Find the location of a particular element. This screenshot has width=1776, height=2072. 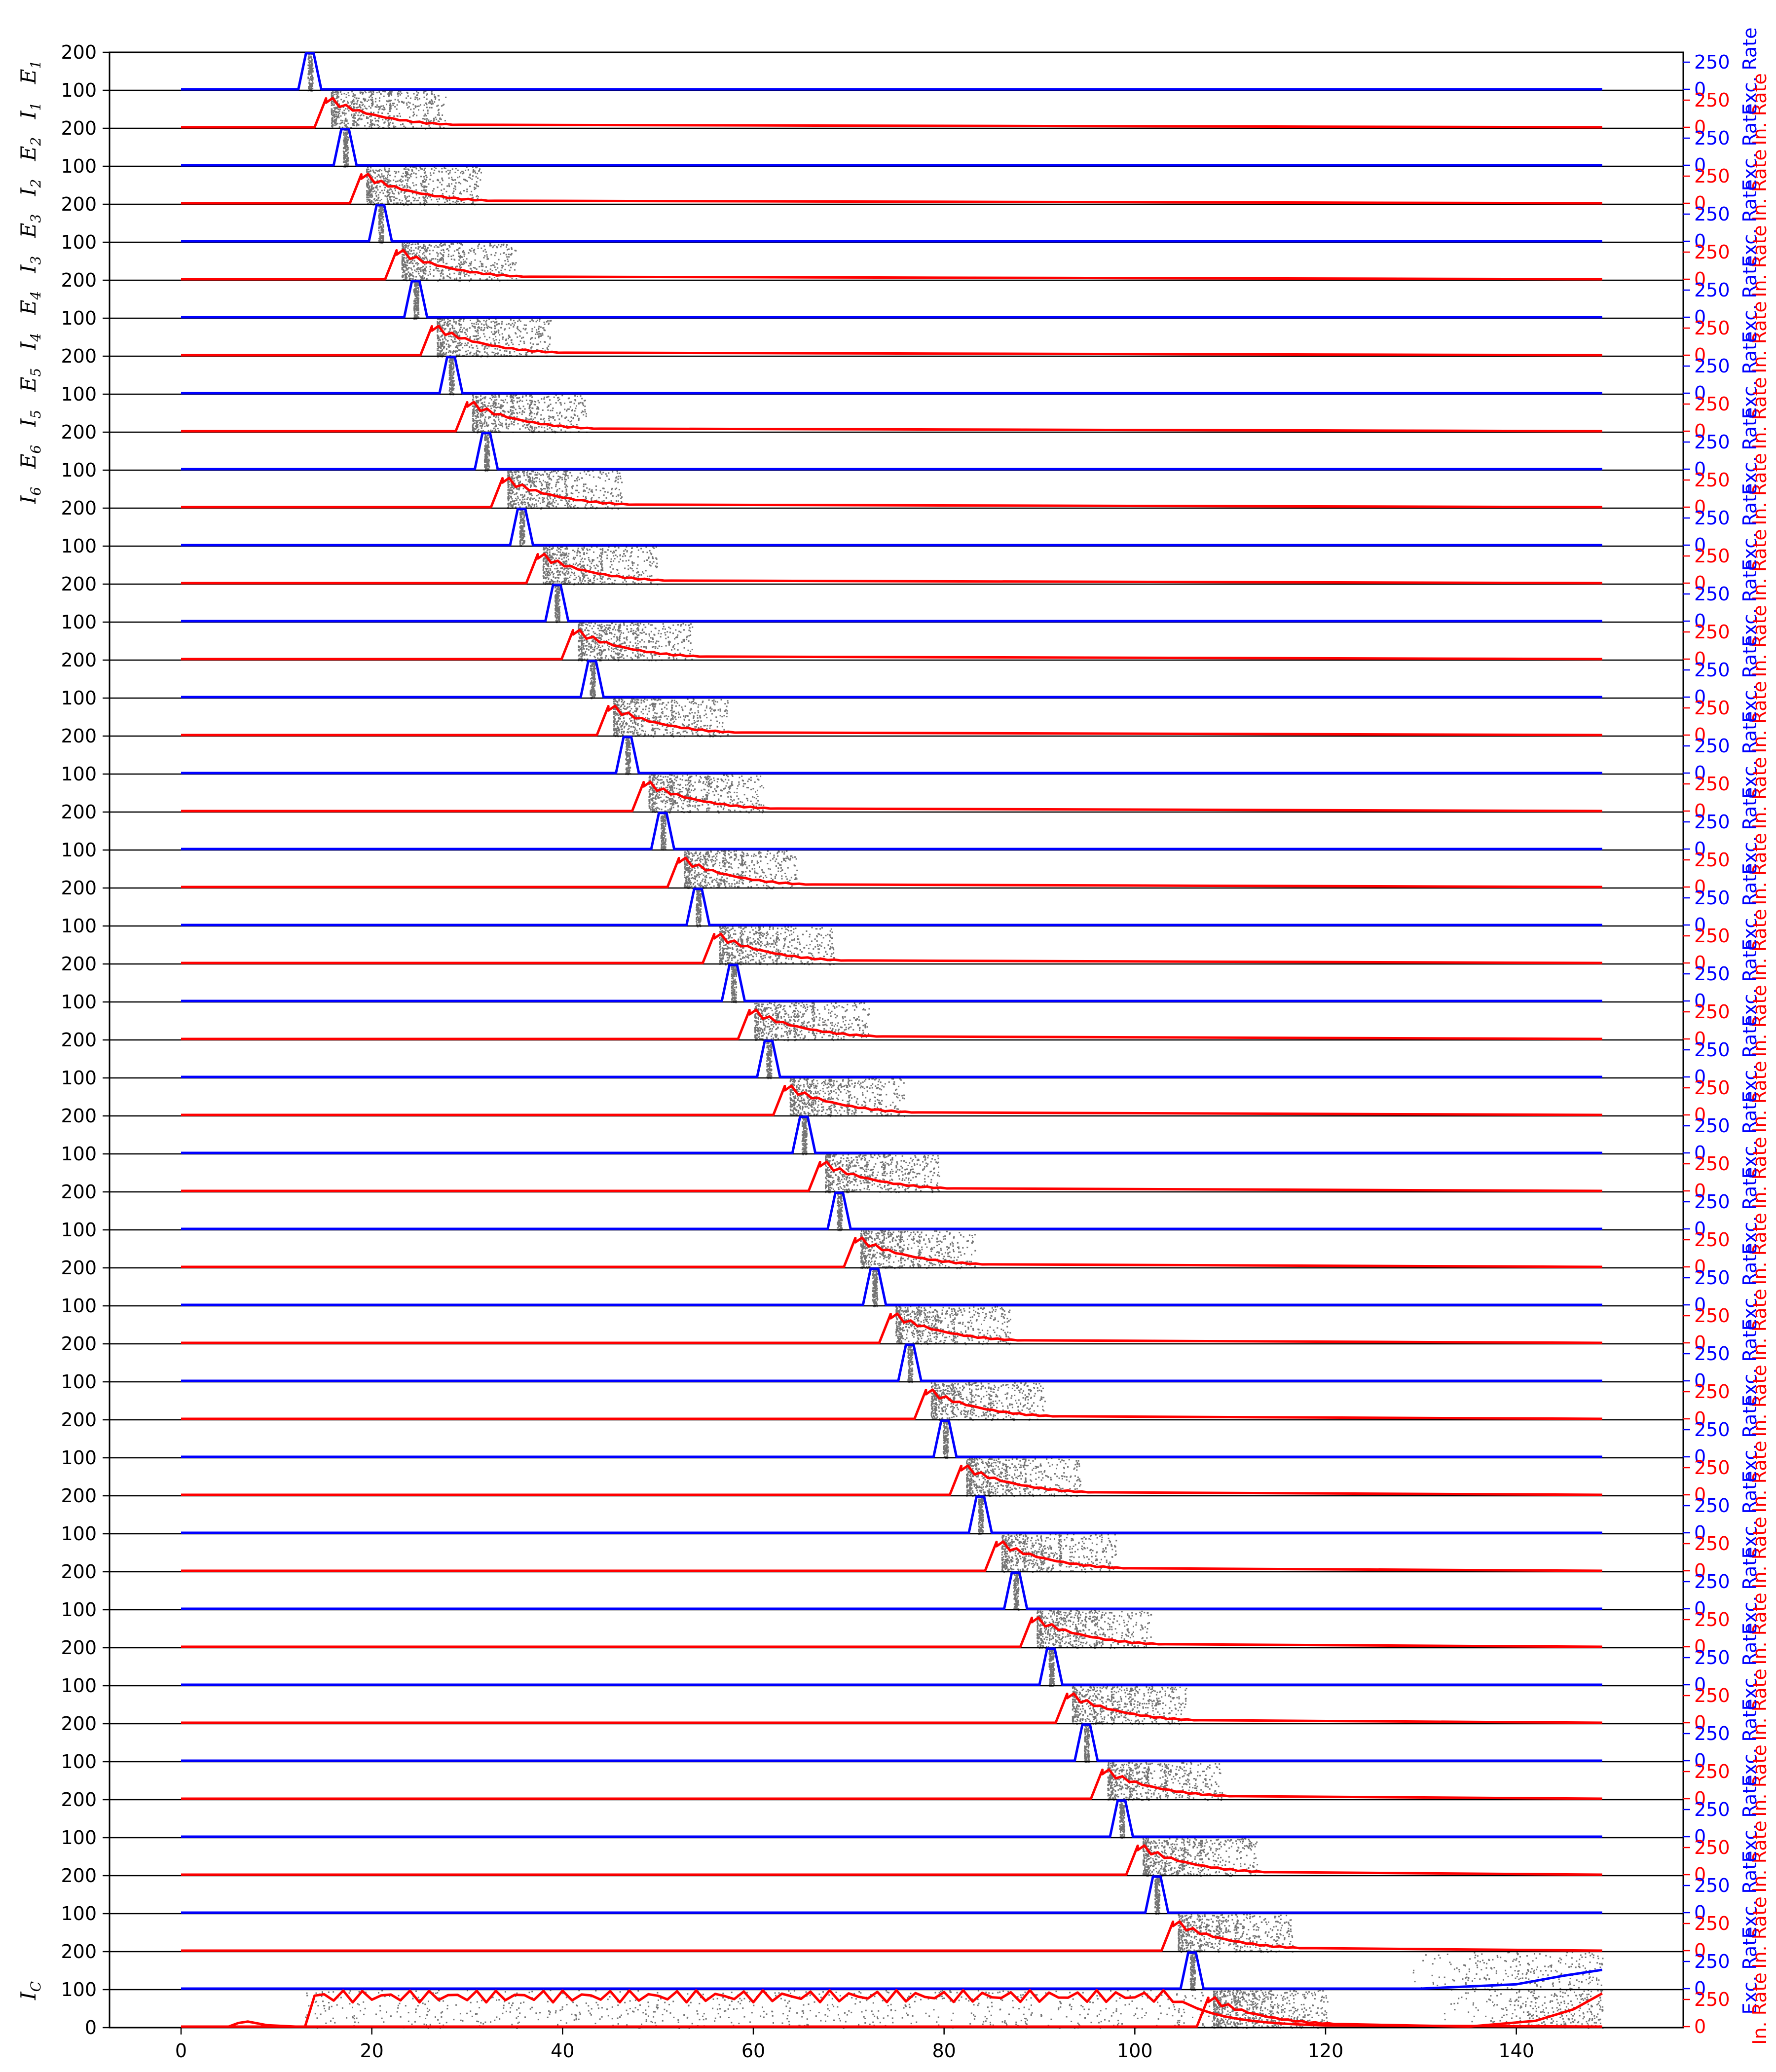

x-tick-label: 80 is located at coordinates (944, 2051).